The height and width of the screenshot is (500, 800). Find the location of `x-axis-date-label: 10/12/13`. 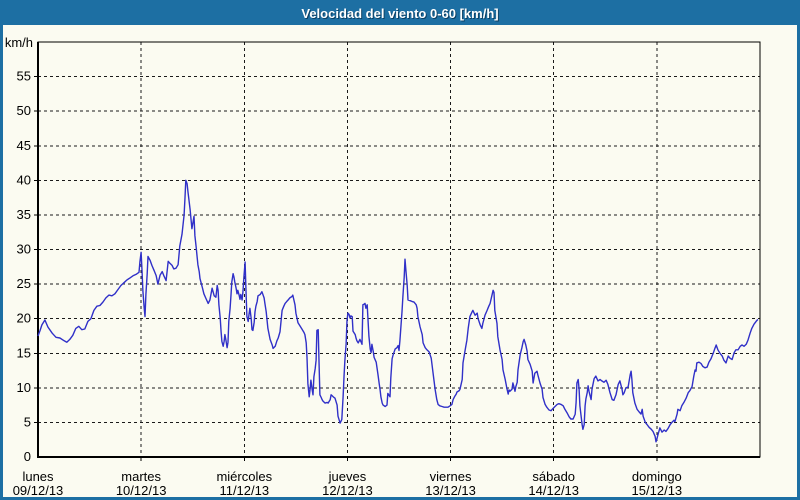

x-axis-date-label: 10/12/13 is located at coordinates (141, 490).